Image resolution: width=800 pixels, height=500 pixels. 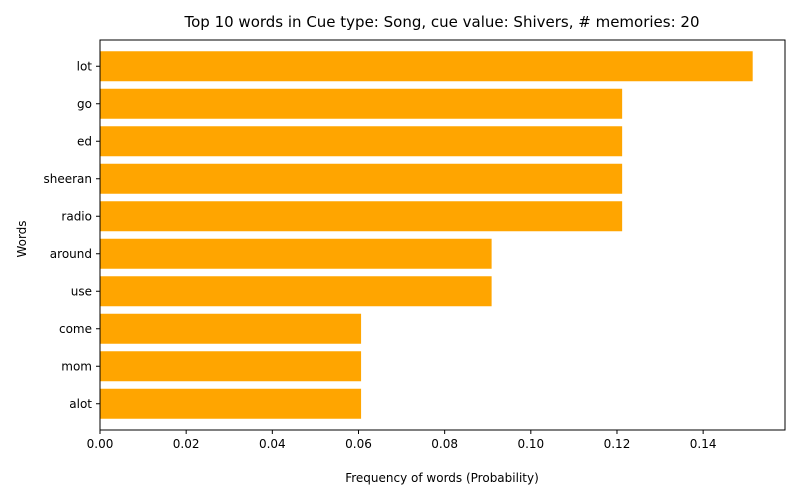 I want to click on x-tick-label: 0.02, so click(x=186, y=444).